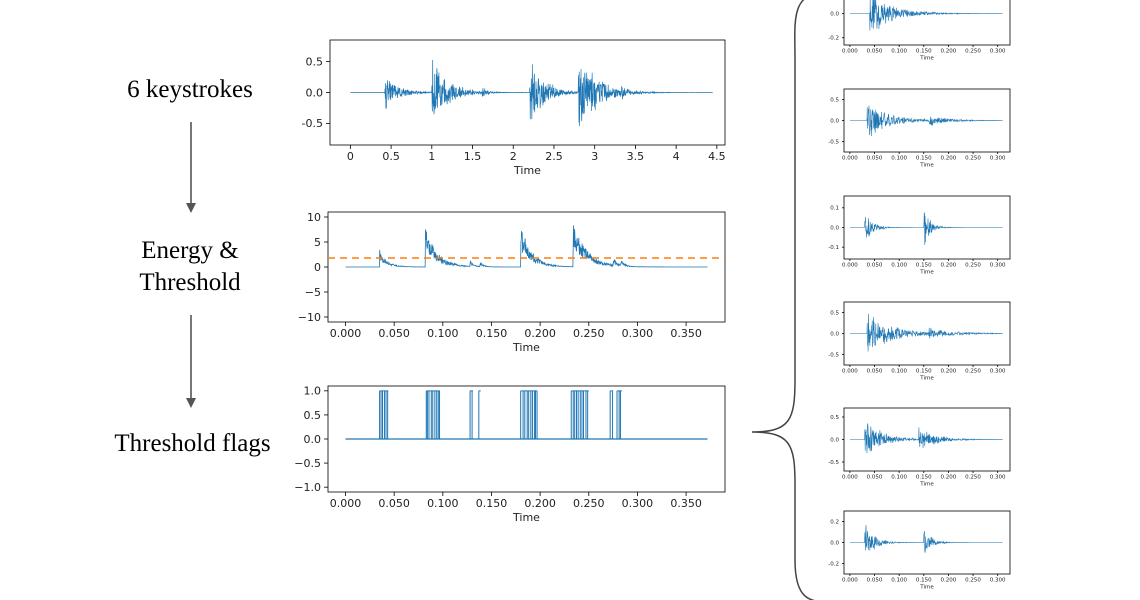 This screenshot has height=600, width=1140. Describe the element at coordinates (394, 503) in the screenshot. I see `flags-xtick-label: 0.050` at that location.